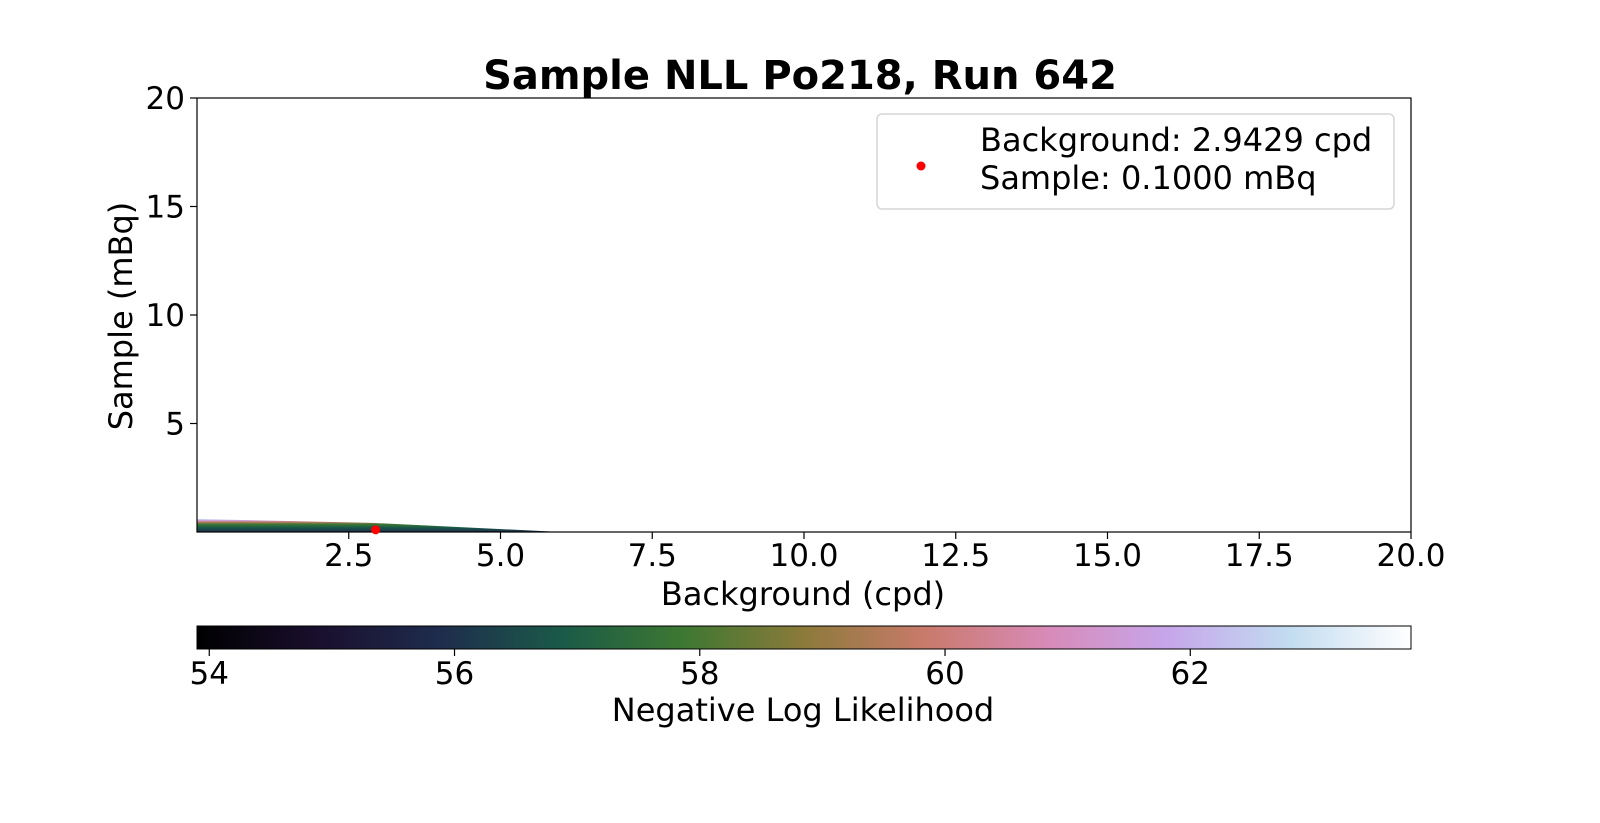  What do you see at coordinates (803, 556) in the screenshot?
I see `x-tick-label: 10.0` at bounding box center [803, 556].